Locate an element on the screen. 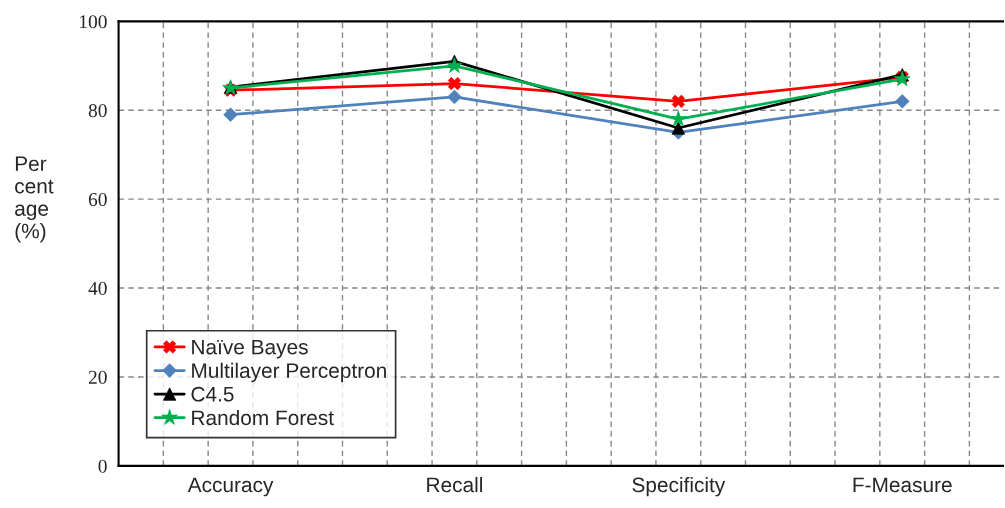  y-tick-label: 60 is located at coordinates (97, 199).